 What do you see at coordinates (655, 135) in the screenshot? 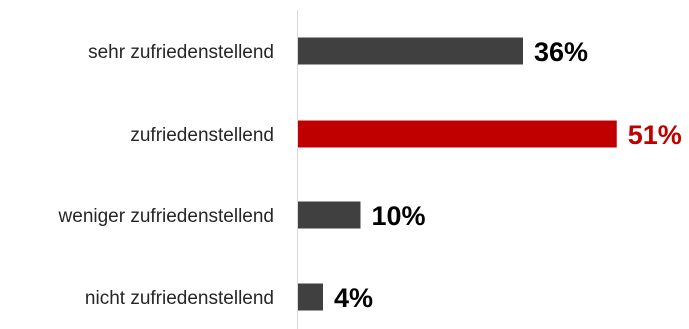
I see `value-label-2: 51%` at bounding box center [655, 135].